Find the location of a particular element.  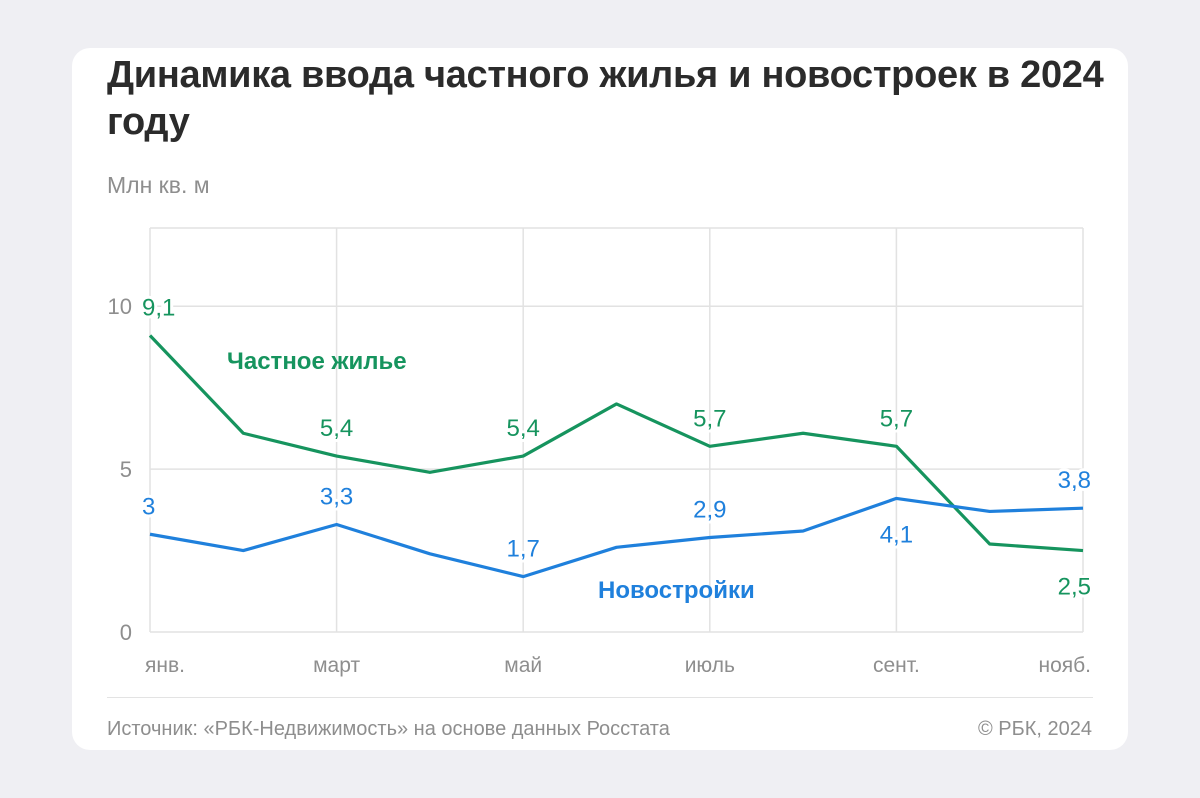

x-tick-label: янв. is located at coordinates (165, 665).